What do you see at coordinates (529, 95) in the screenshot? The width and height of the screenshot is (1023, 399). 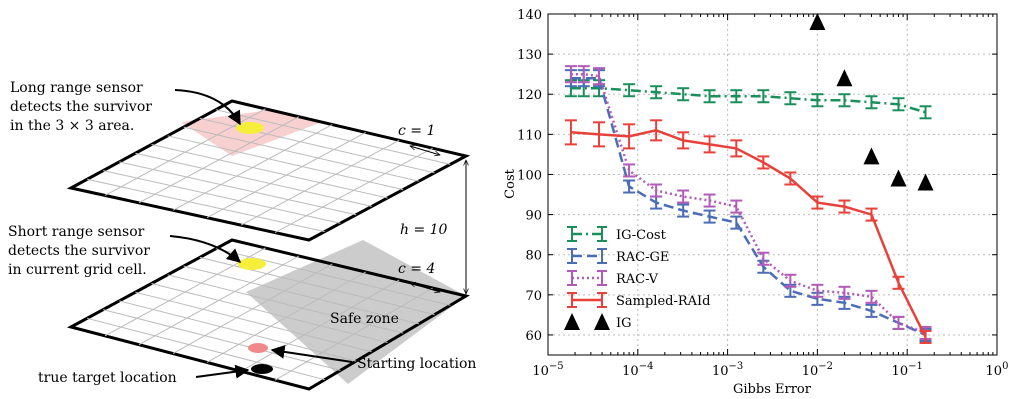 I see `y-tick-label: 120` at bounding box center [529, 95].